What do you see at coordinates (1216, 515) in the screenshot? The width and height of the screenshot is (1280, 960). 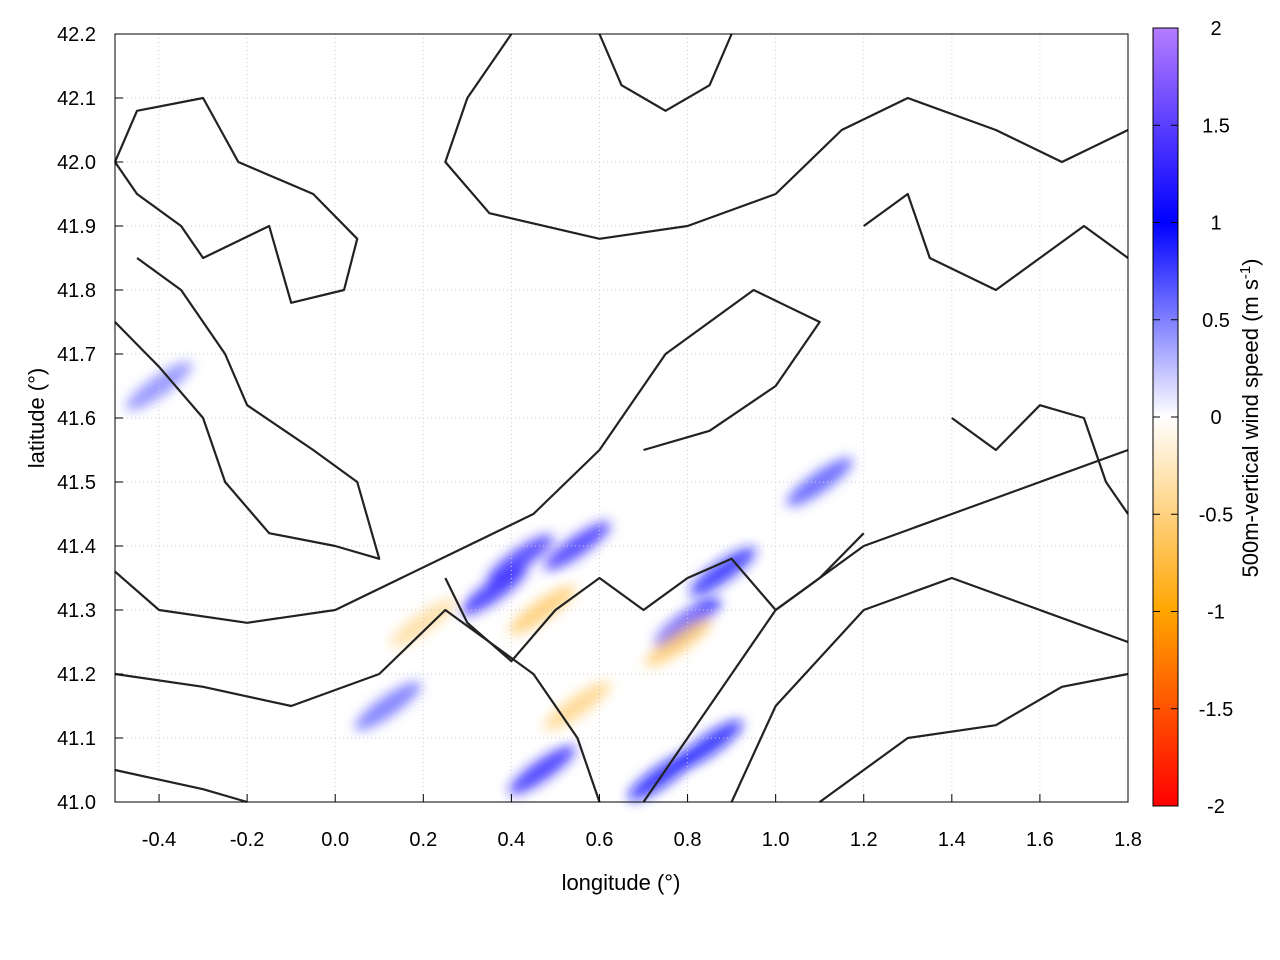 I see `colorbar-tick-label: -0.5` at bounding box center [1216, 515].